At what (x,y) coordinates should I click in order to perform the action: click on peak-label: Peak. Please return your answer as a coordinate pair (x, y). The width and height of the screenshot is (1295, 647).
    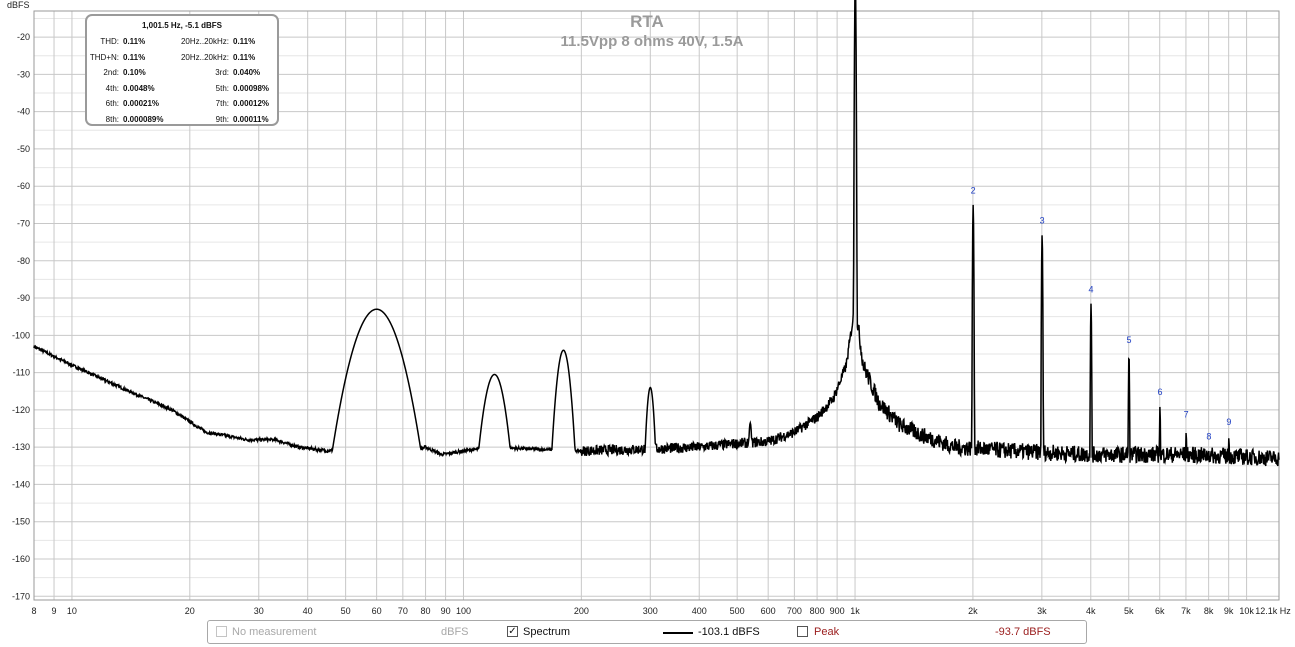
    Looking at the image, I should click on (827, 632).